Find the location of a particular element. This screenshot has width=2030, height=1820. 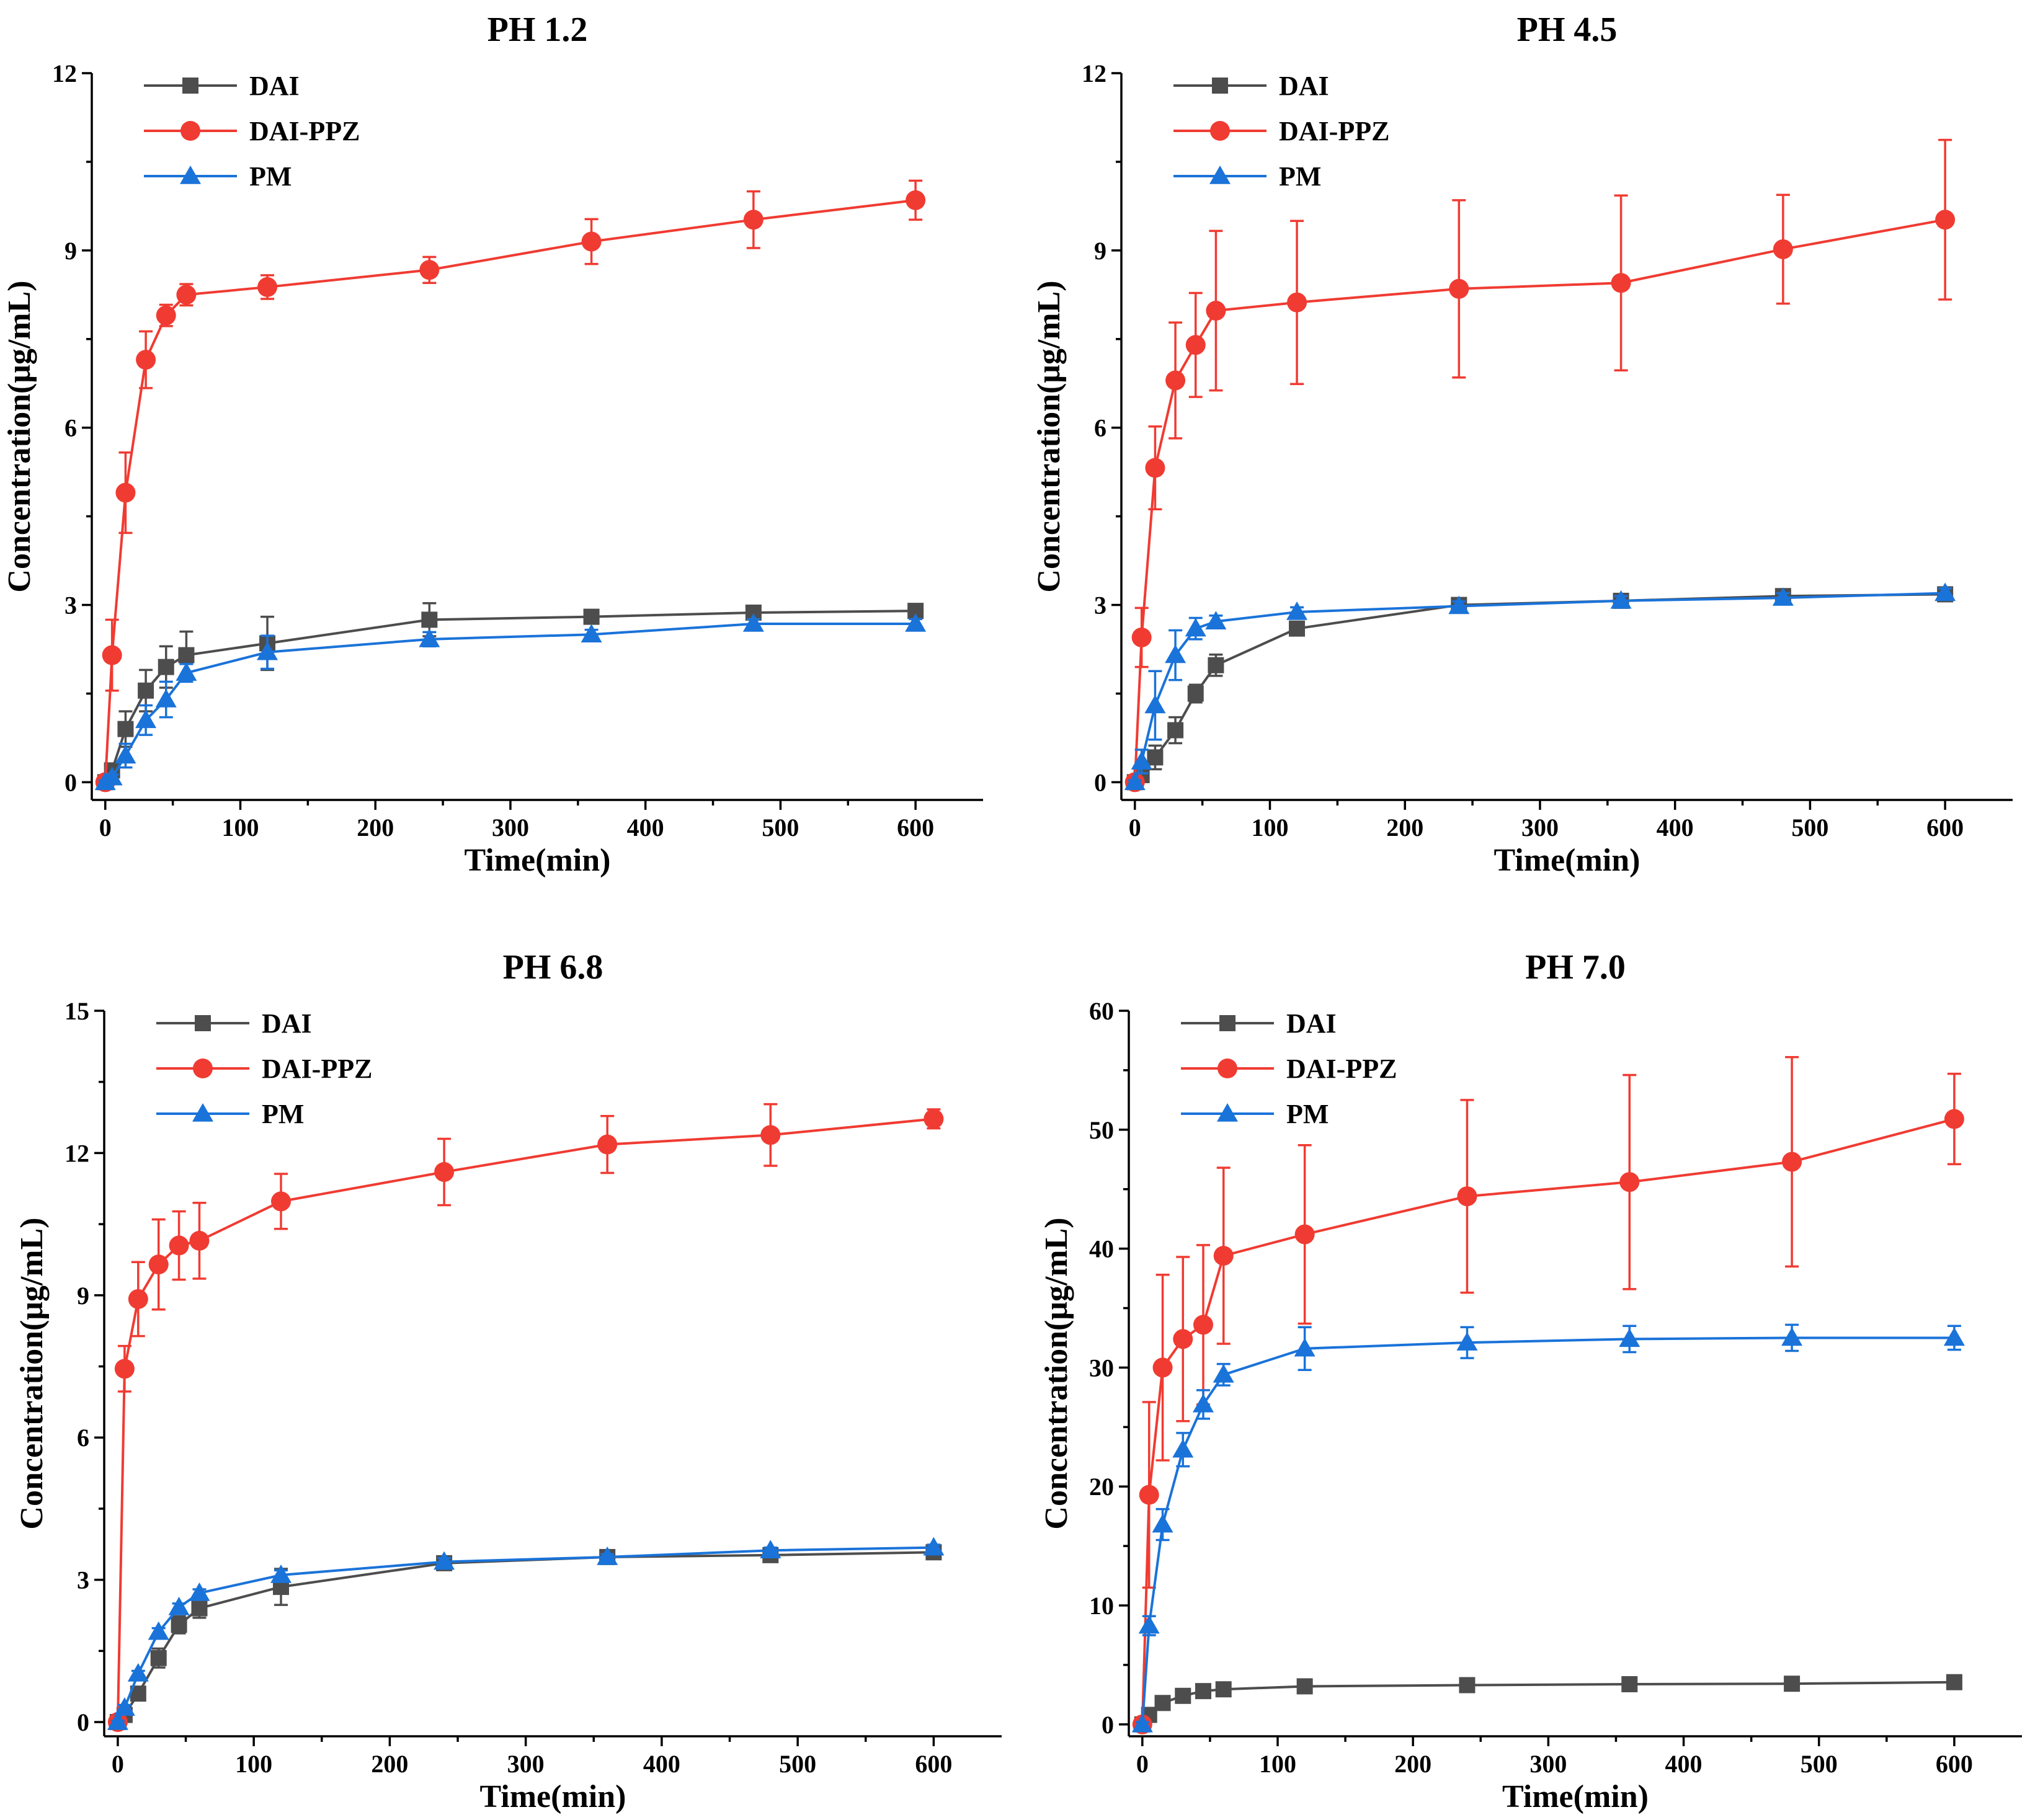

x-tick-label: 300 is located at coordinates (526, 1764).